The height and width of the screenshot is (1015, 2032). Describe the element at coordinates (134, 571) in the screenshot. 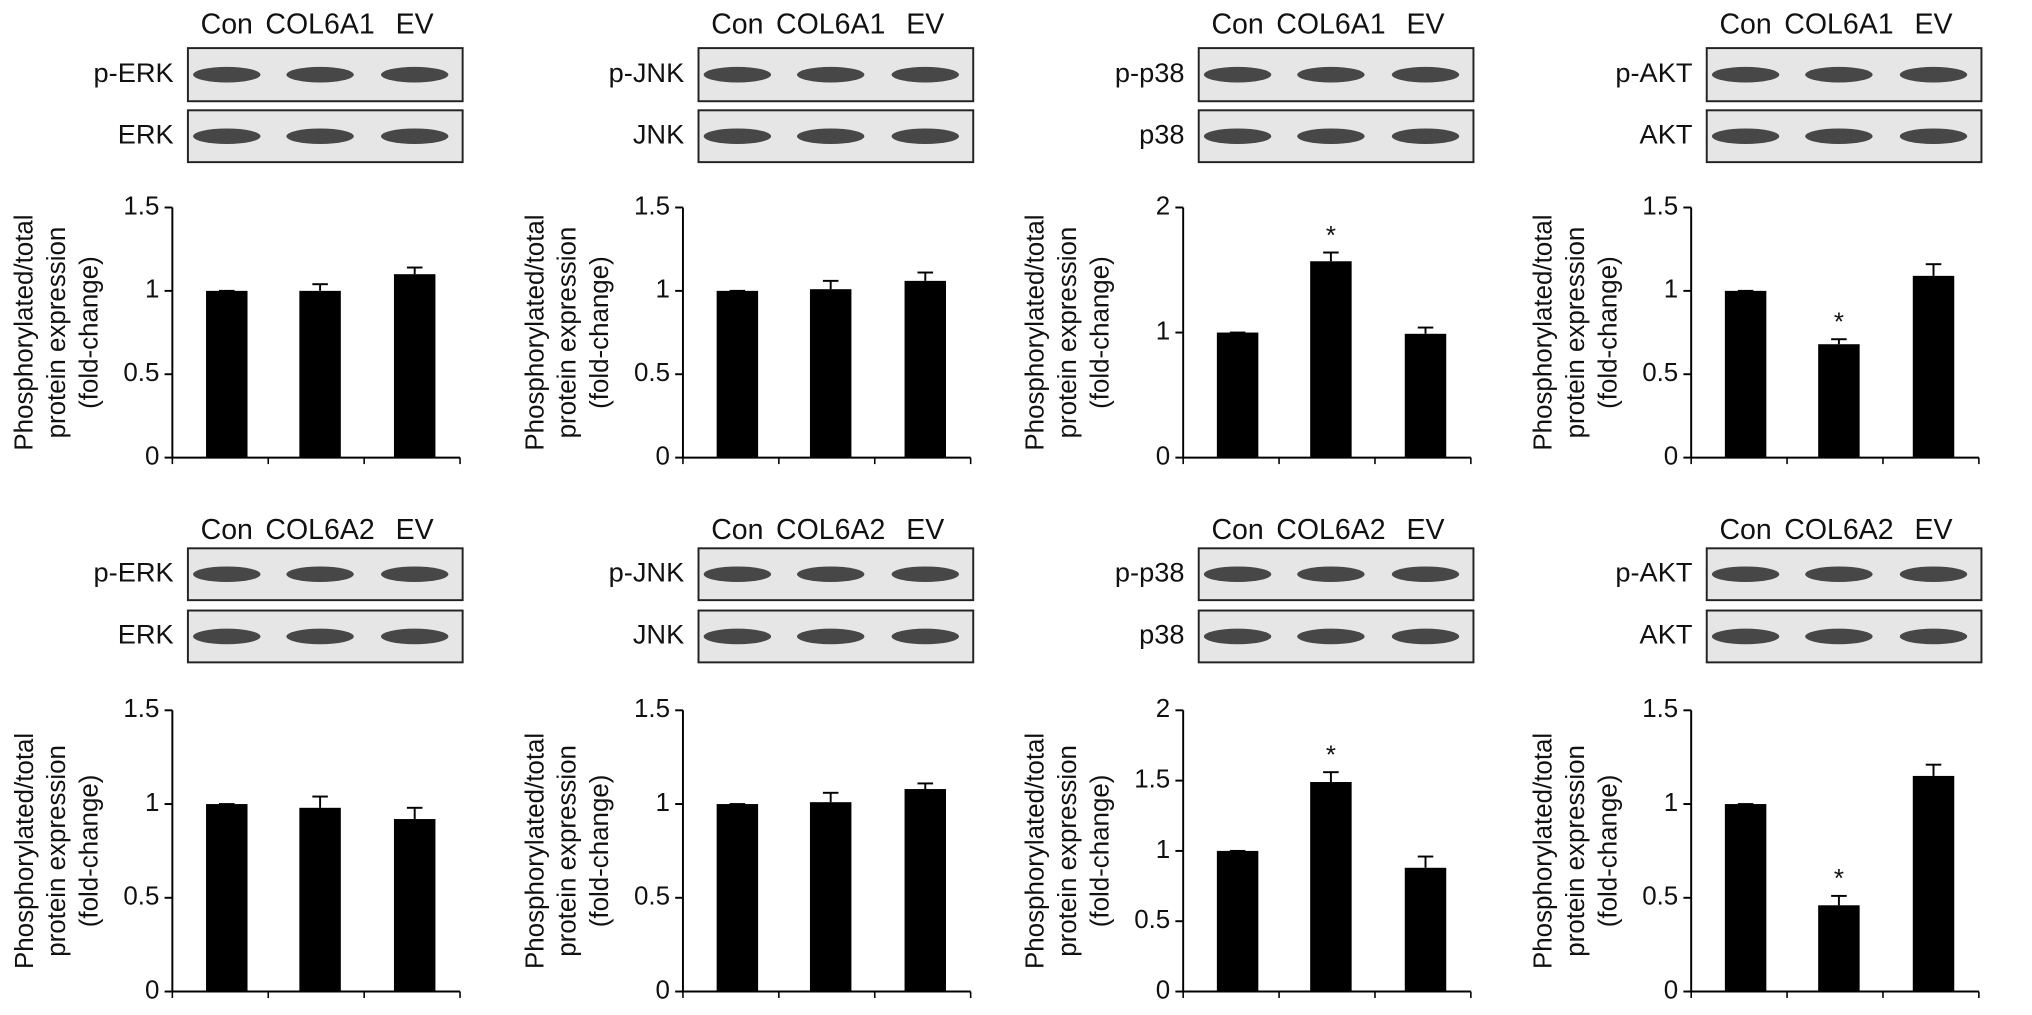

I see `blot-label: p-ERK` at that location.